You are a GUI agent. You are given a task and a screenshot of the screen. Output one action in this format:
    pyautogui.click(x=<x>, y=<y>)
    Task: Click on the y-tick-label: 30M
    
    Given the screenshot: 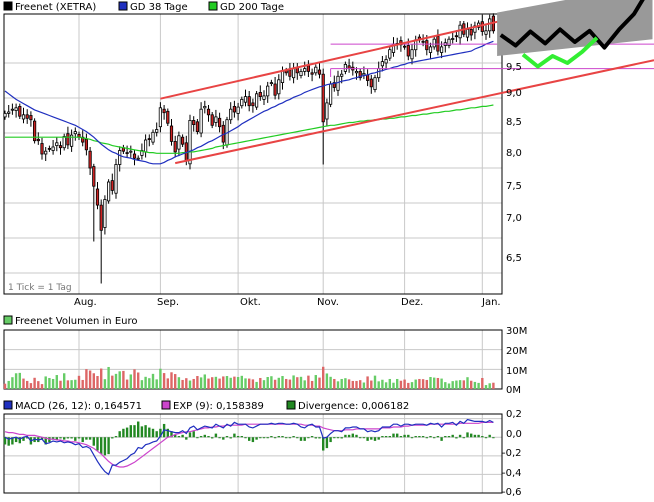 What is the action you would take?
    pyautogui.click(x=516, y=331)
    